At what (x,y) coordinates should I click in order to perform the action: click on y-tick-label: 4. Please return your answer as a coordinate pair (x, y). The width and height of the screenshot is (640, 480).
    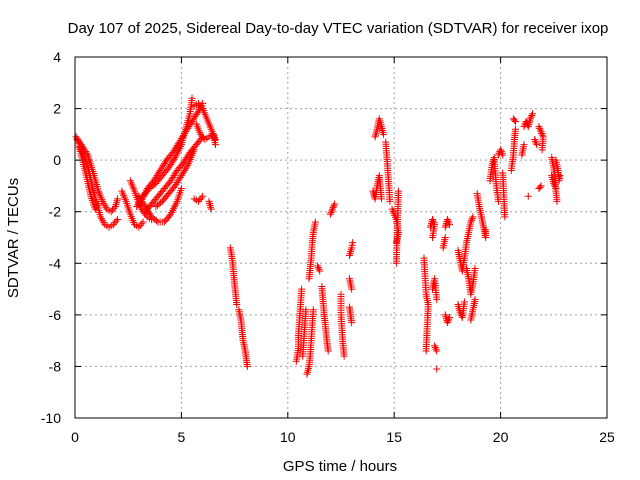
    Looking at the image, I should click on (57, 57).